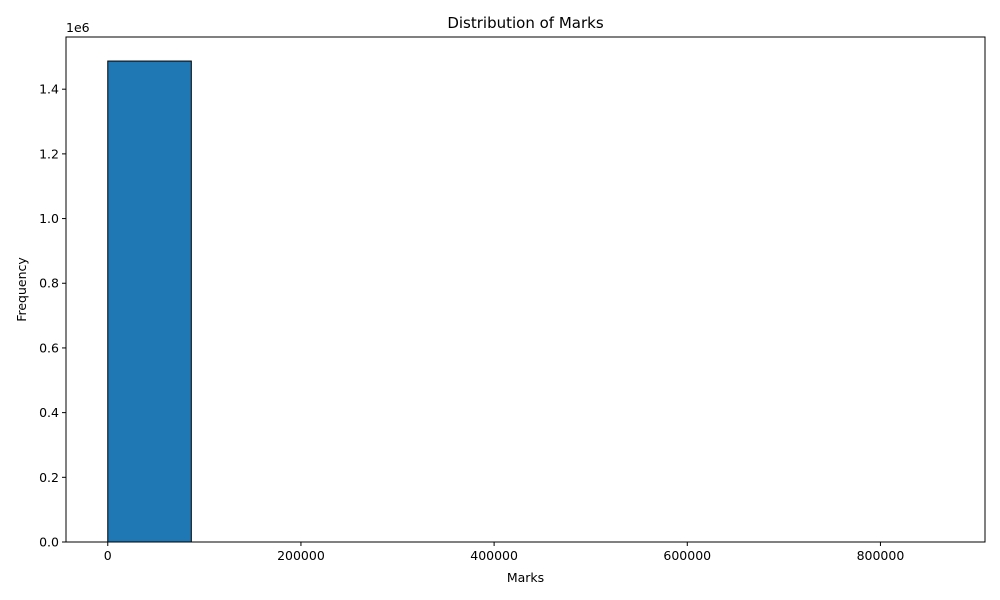 Image resolution: width=1000 pixels, height=600 pixels. Describe the element at coordinates (49, 218) in the screenshot. I see `y-tick-label: 1.0` at that location.